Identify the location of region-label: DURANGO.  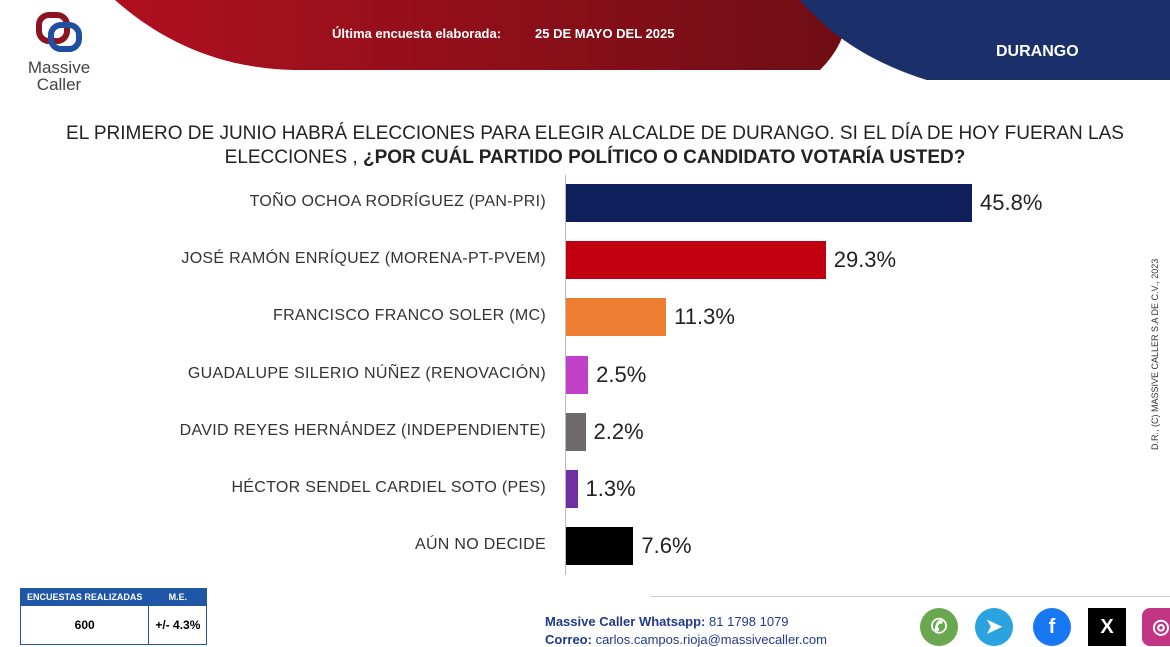
(1037, 51).